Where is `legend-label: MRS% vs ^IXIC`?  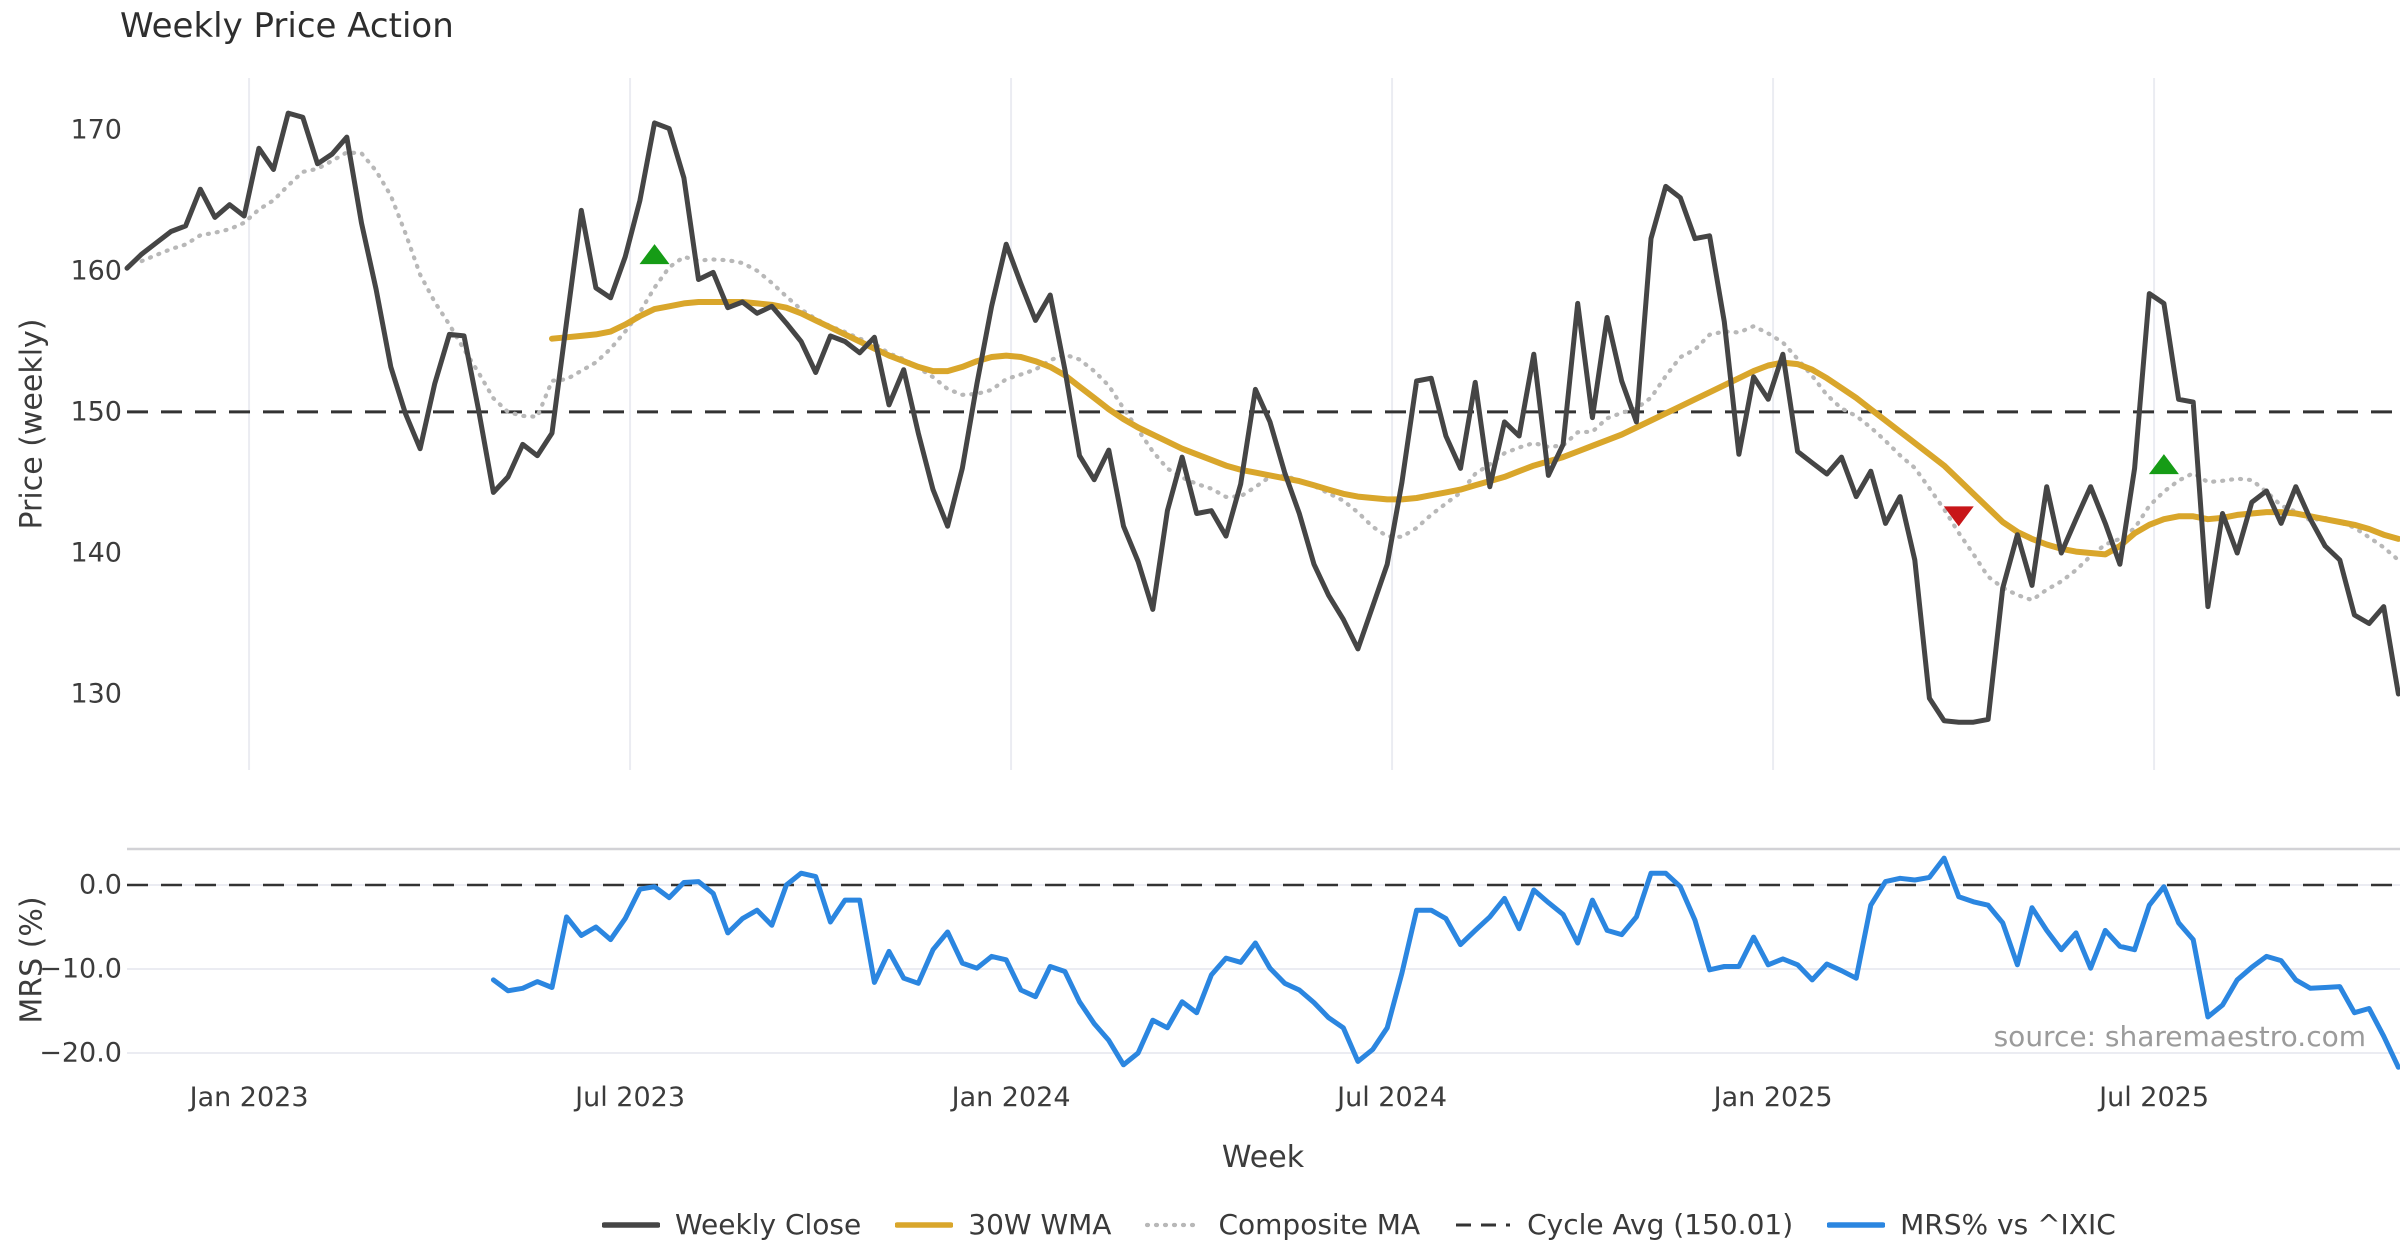
legend-label: MRS% vs ^IXIC is located at coordinates (2008, 1224).